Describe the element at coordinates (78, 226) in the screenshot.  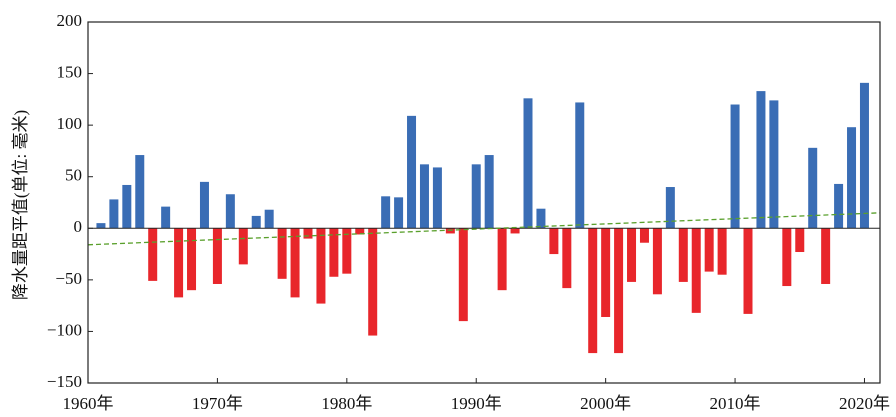
I see `y-tick-label: 0` at that location.